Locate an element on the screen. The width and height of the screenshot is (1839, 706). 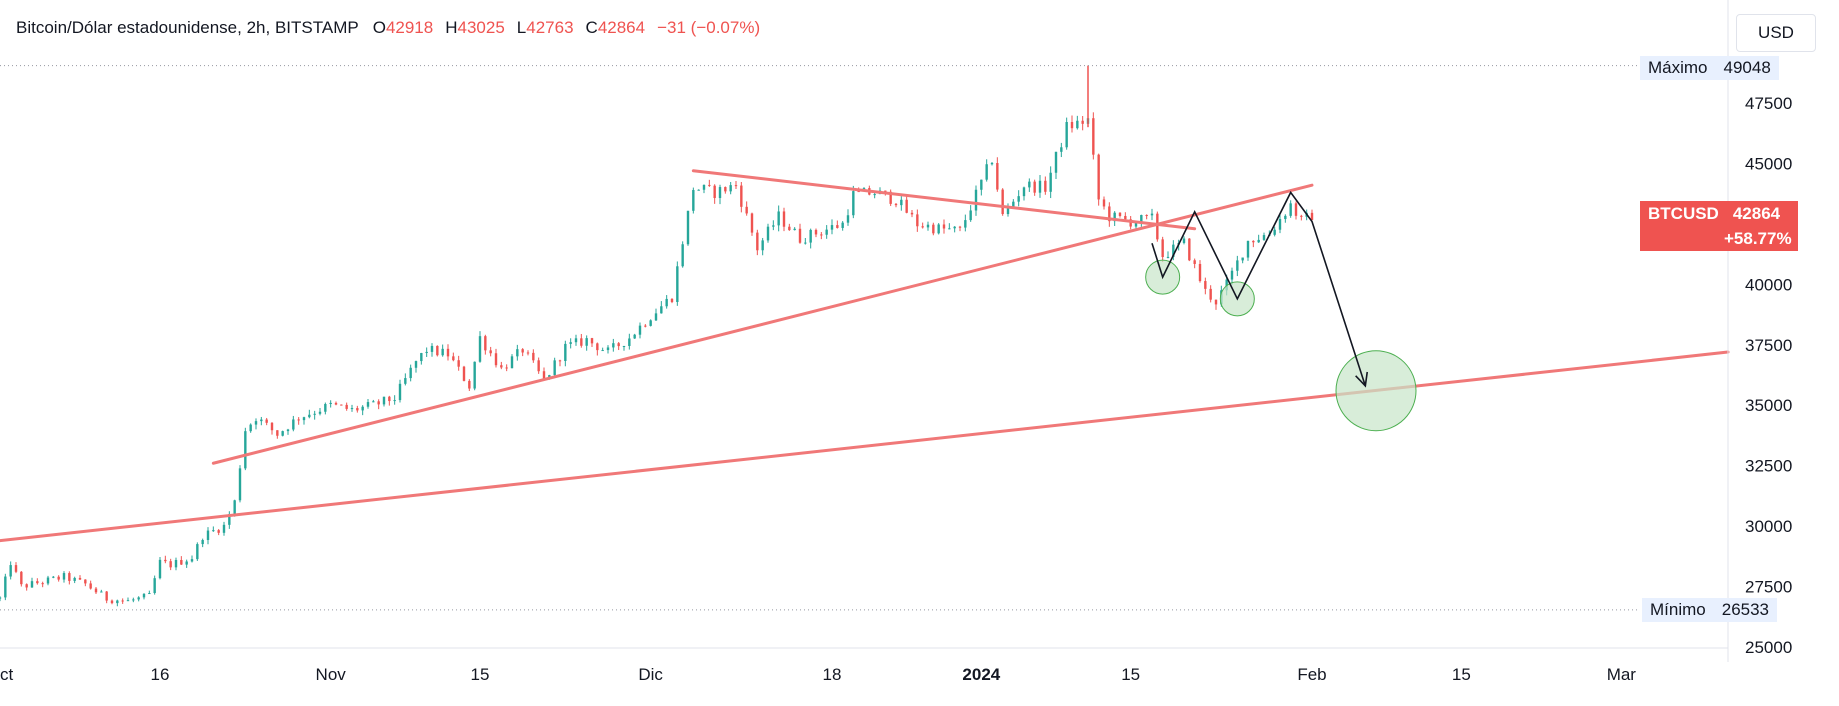
open-key: O is located at coordinates (379, 27).